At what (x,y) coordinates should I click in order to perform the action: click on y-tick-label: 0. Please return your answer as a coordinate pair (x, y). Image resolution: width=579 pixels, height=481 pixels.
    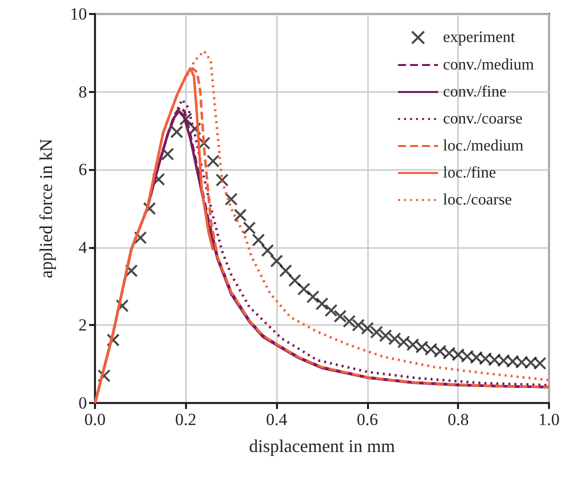
    Looking at the image, I should click on (82, 403).